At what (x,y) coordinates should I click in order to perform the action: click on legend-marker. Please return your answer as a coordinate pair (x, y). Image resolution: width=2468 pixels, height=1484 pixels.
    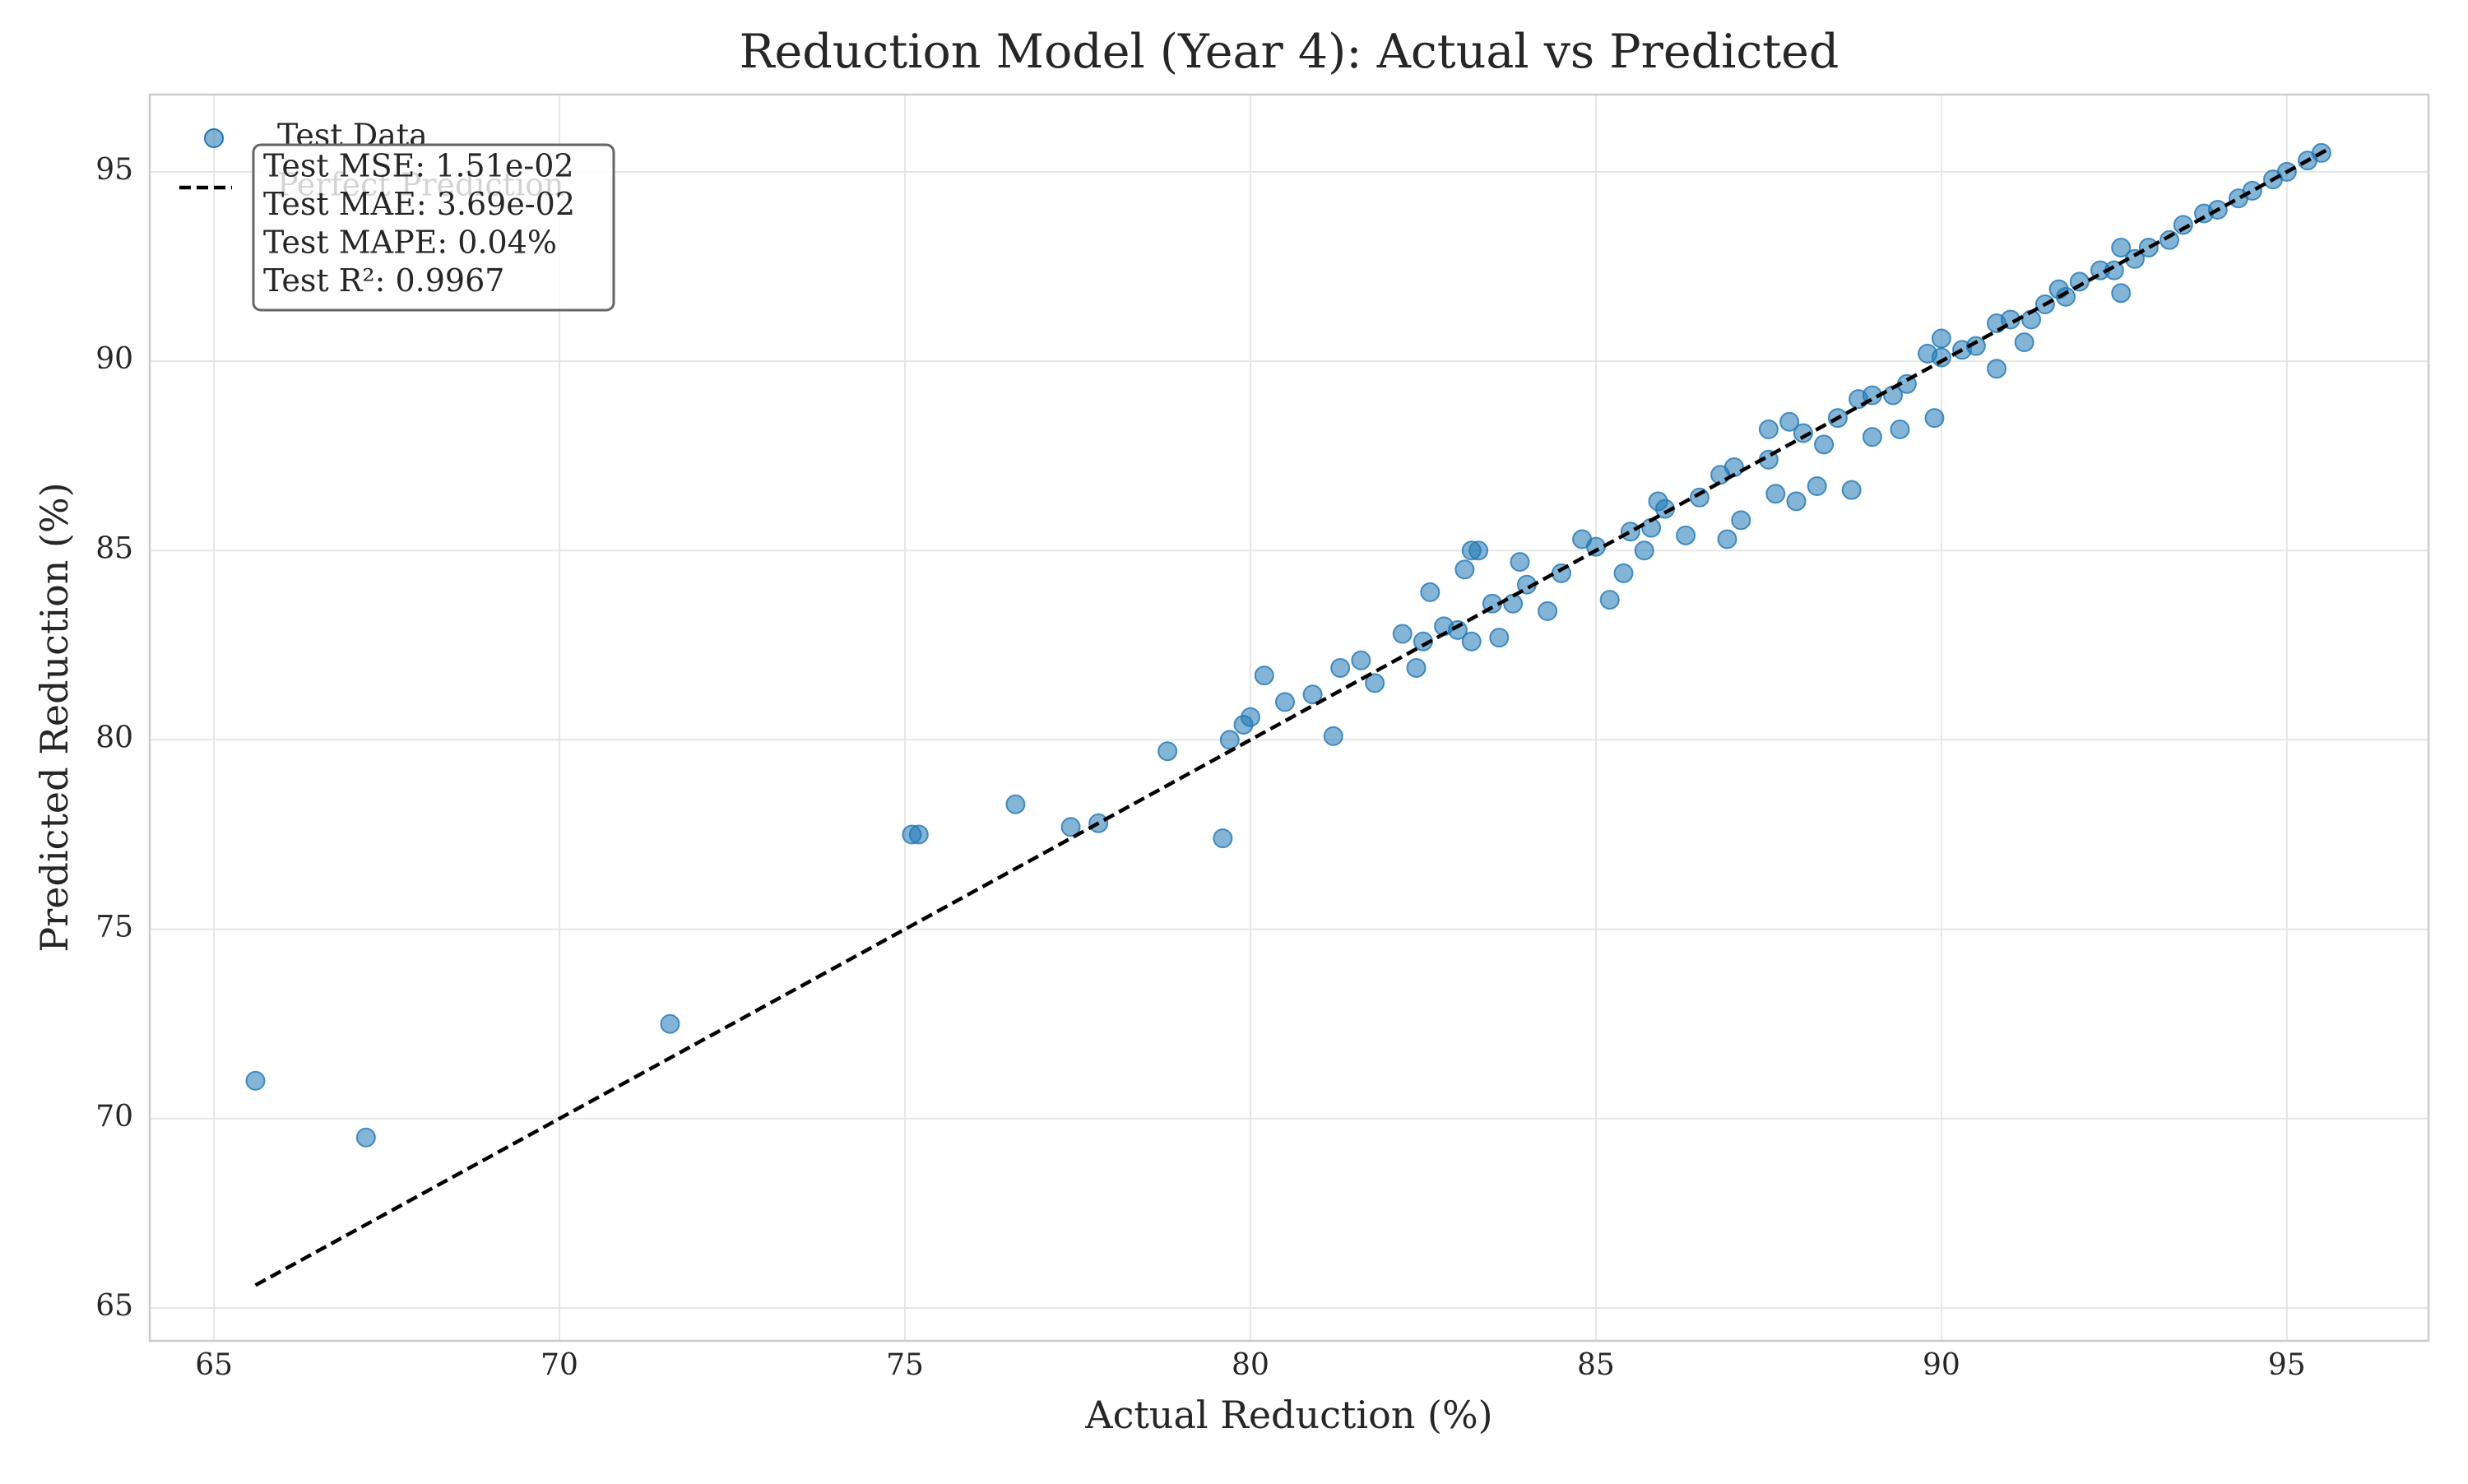
    Looking at the image, I should click on (214, 138).